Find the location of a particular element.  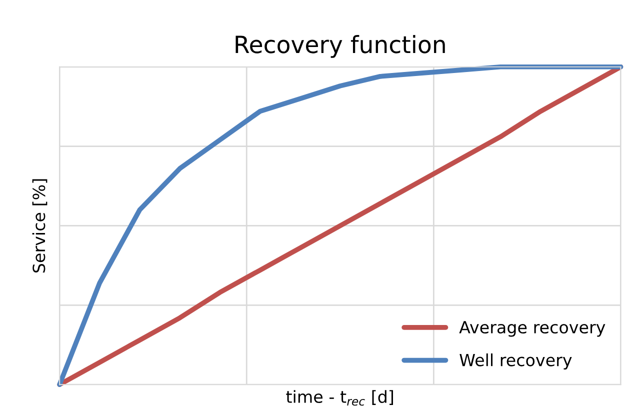

legend-label: Average recovery is located at coordinates (532, 329).